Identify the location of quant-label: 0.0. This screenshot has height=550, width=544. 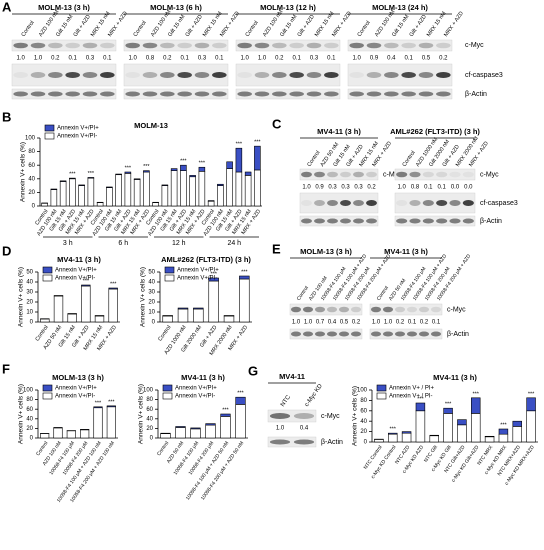
(468, 188).